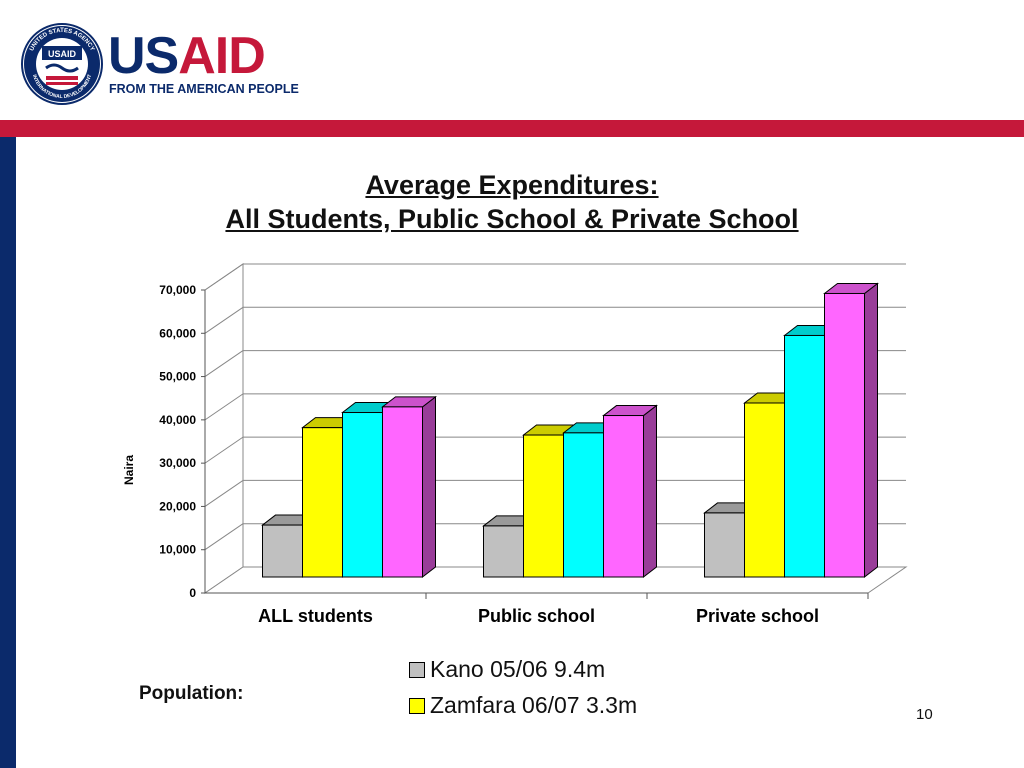  I want to click on legend-item-zamfara: Zamfara 06/07 3.3m, so click(523, 705).